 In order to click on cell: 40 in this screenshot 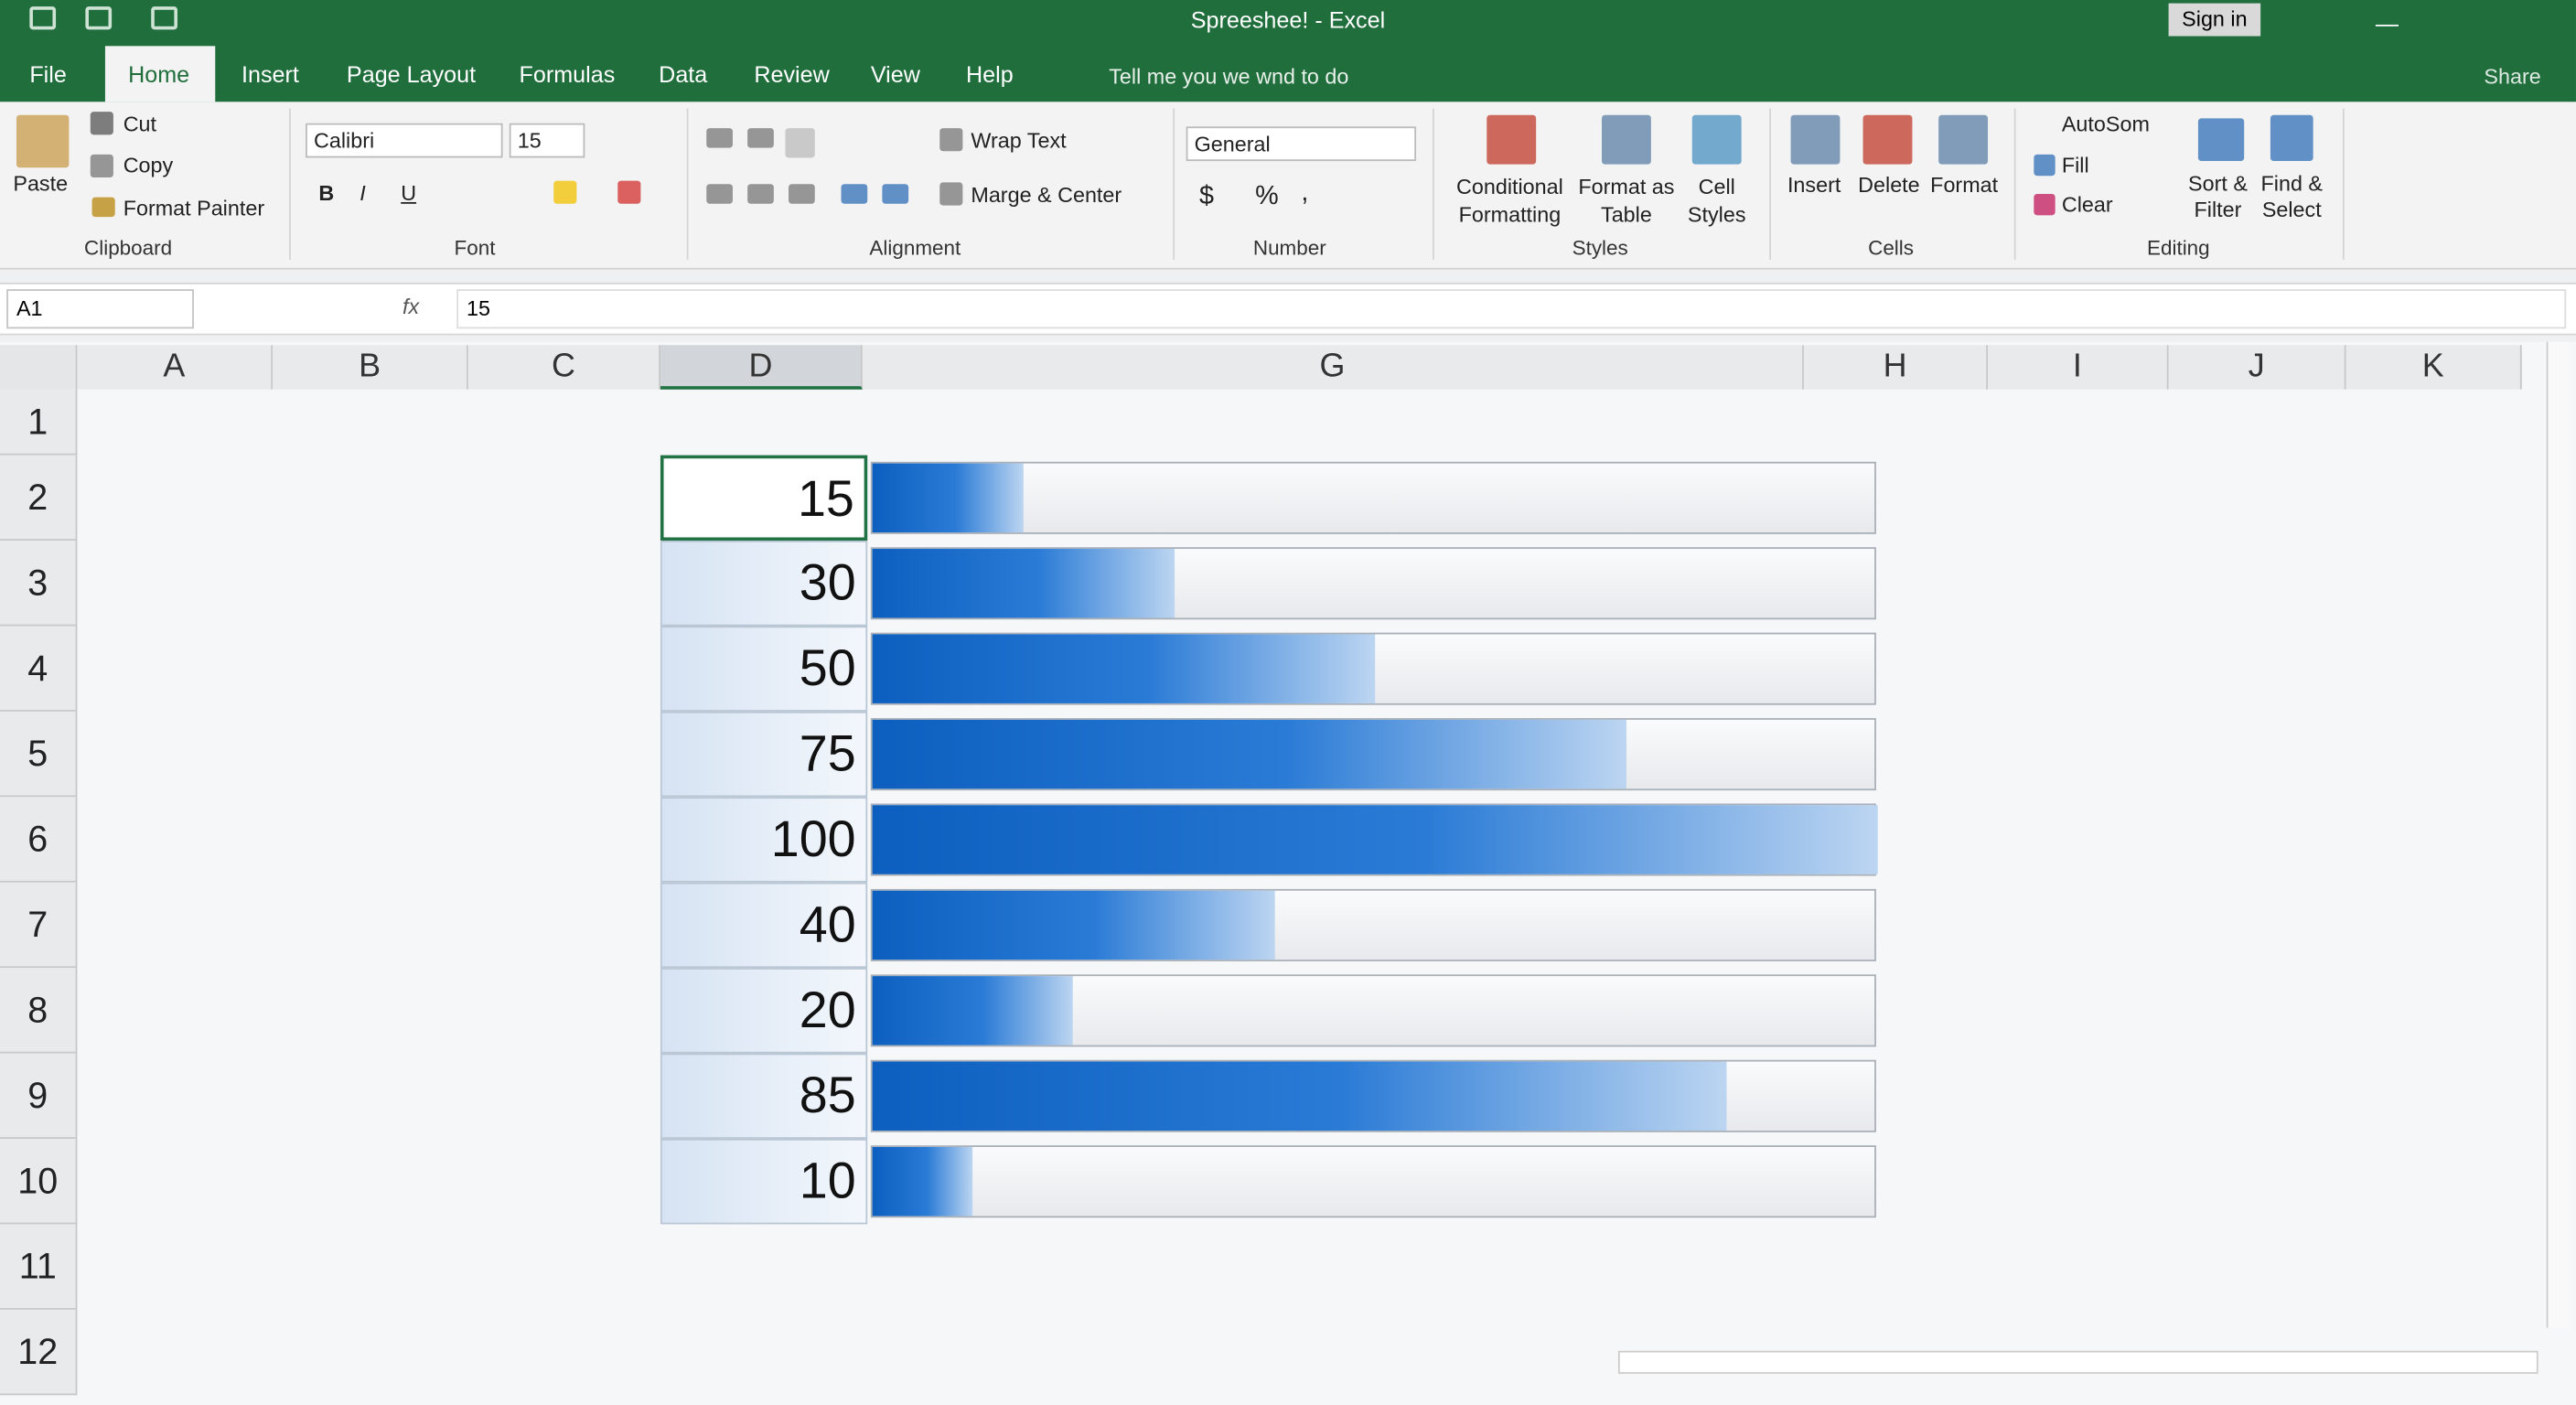, I will do `click(764, 925)`.